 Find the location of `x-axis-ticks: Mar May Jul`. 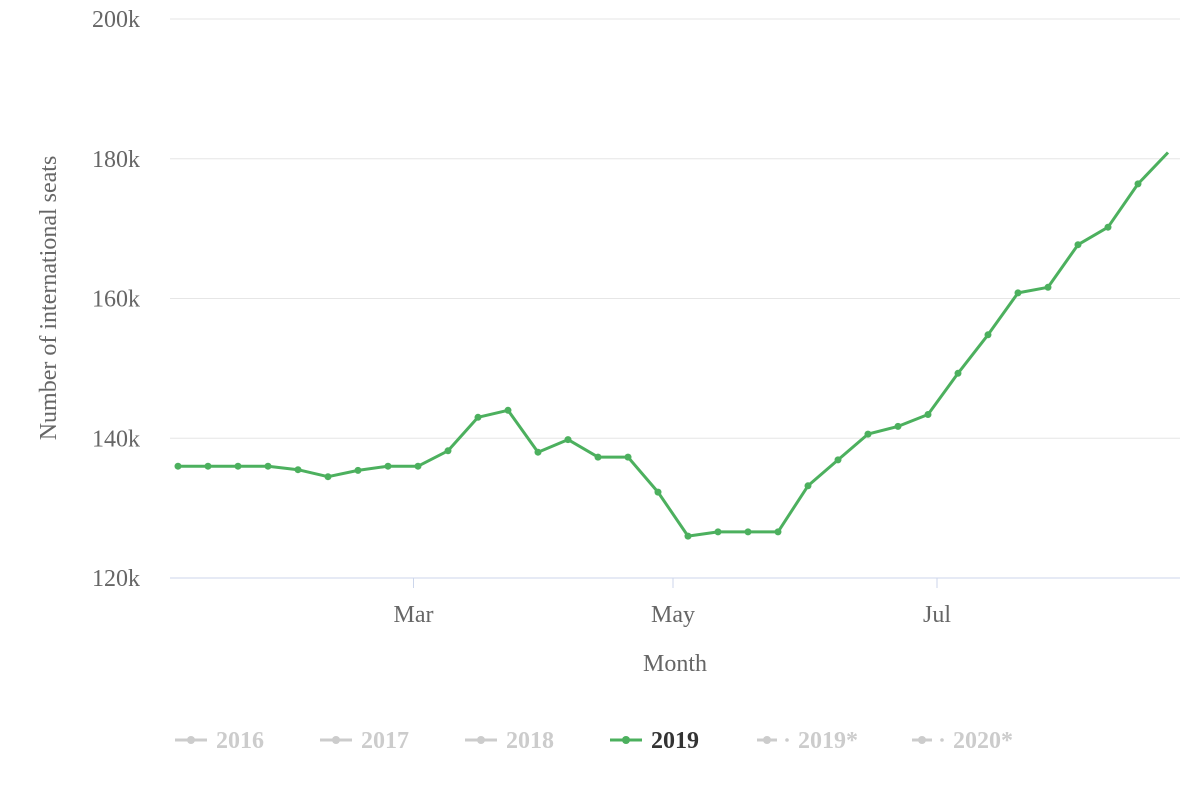

x-axis-ticks: Mar May Jul is located at coordinates (672, 603).